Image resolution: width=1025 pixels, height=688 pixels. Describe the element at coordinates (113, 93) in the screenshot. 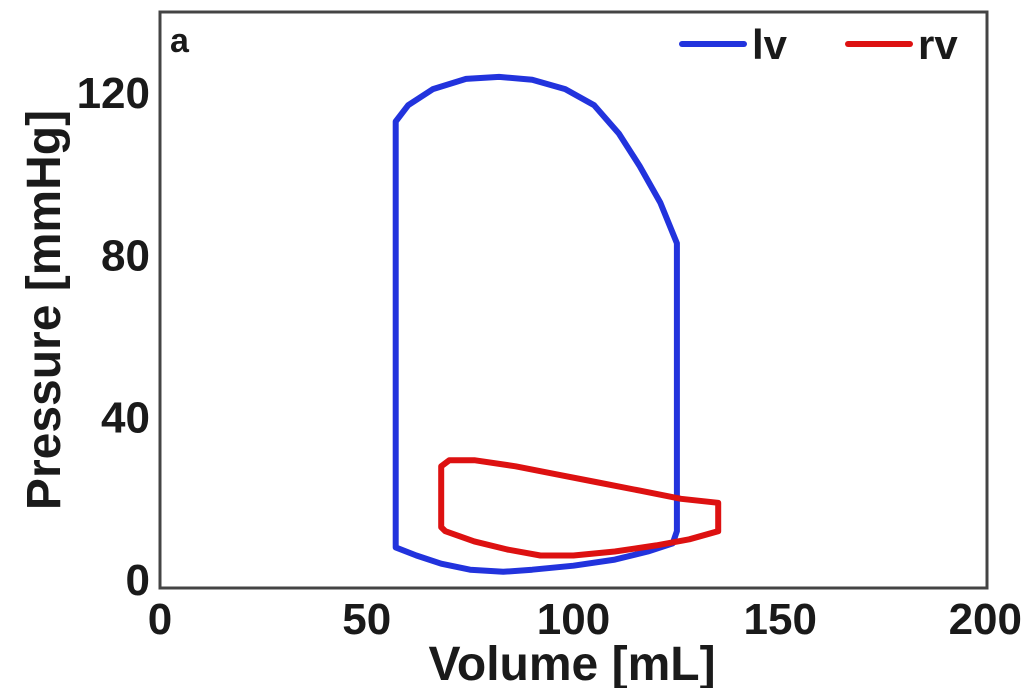

I see `y-tick-label: 120` at that location.